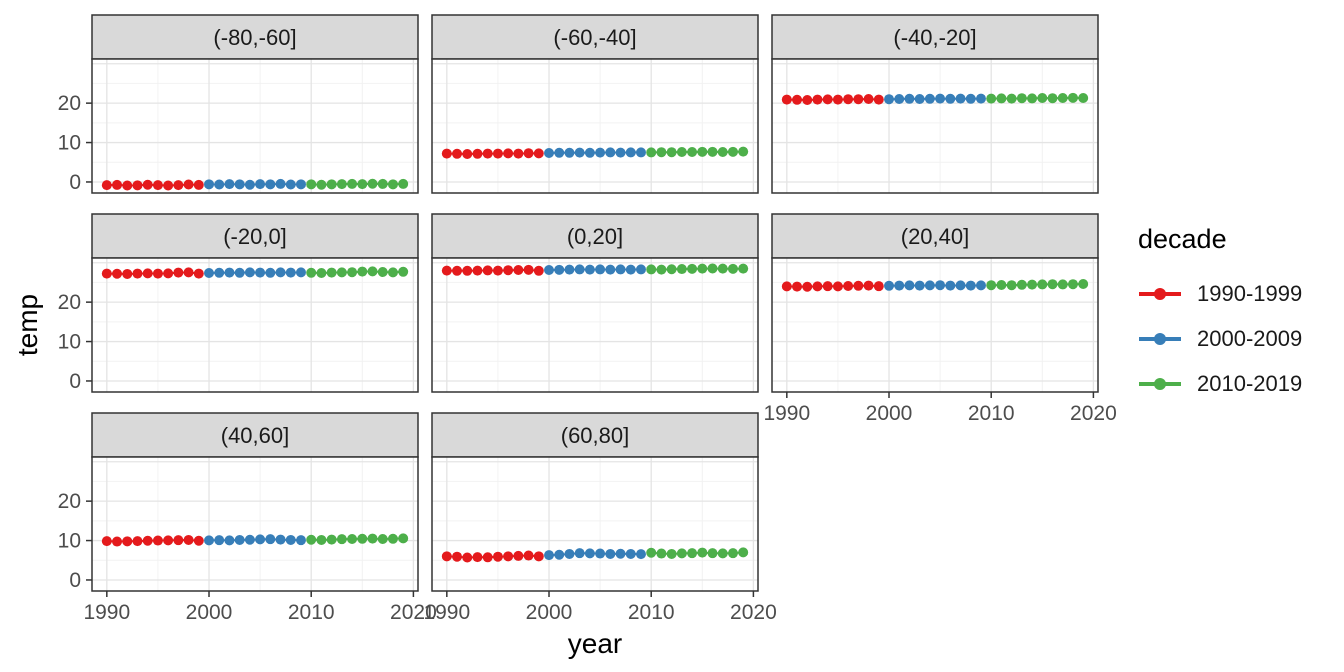 The image size is (1344, 672). Describe the element at coordinates (595, 643) in the screenshot. I see `x-axis-title: year` at that location.